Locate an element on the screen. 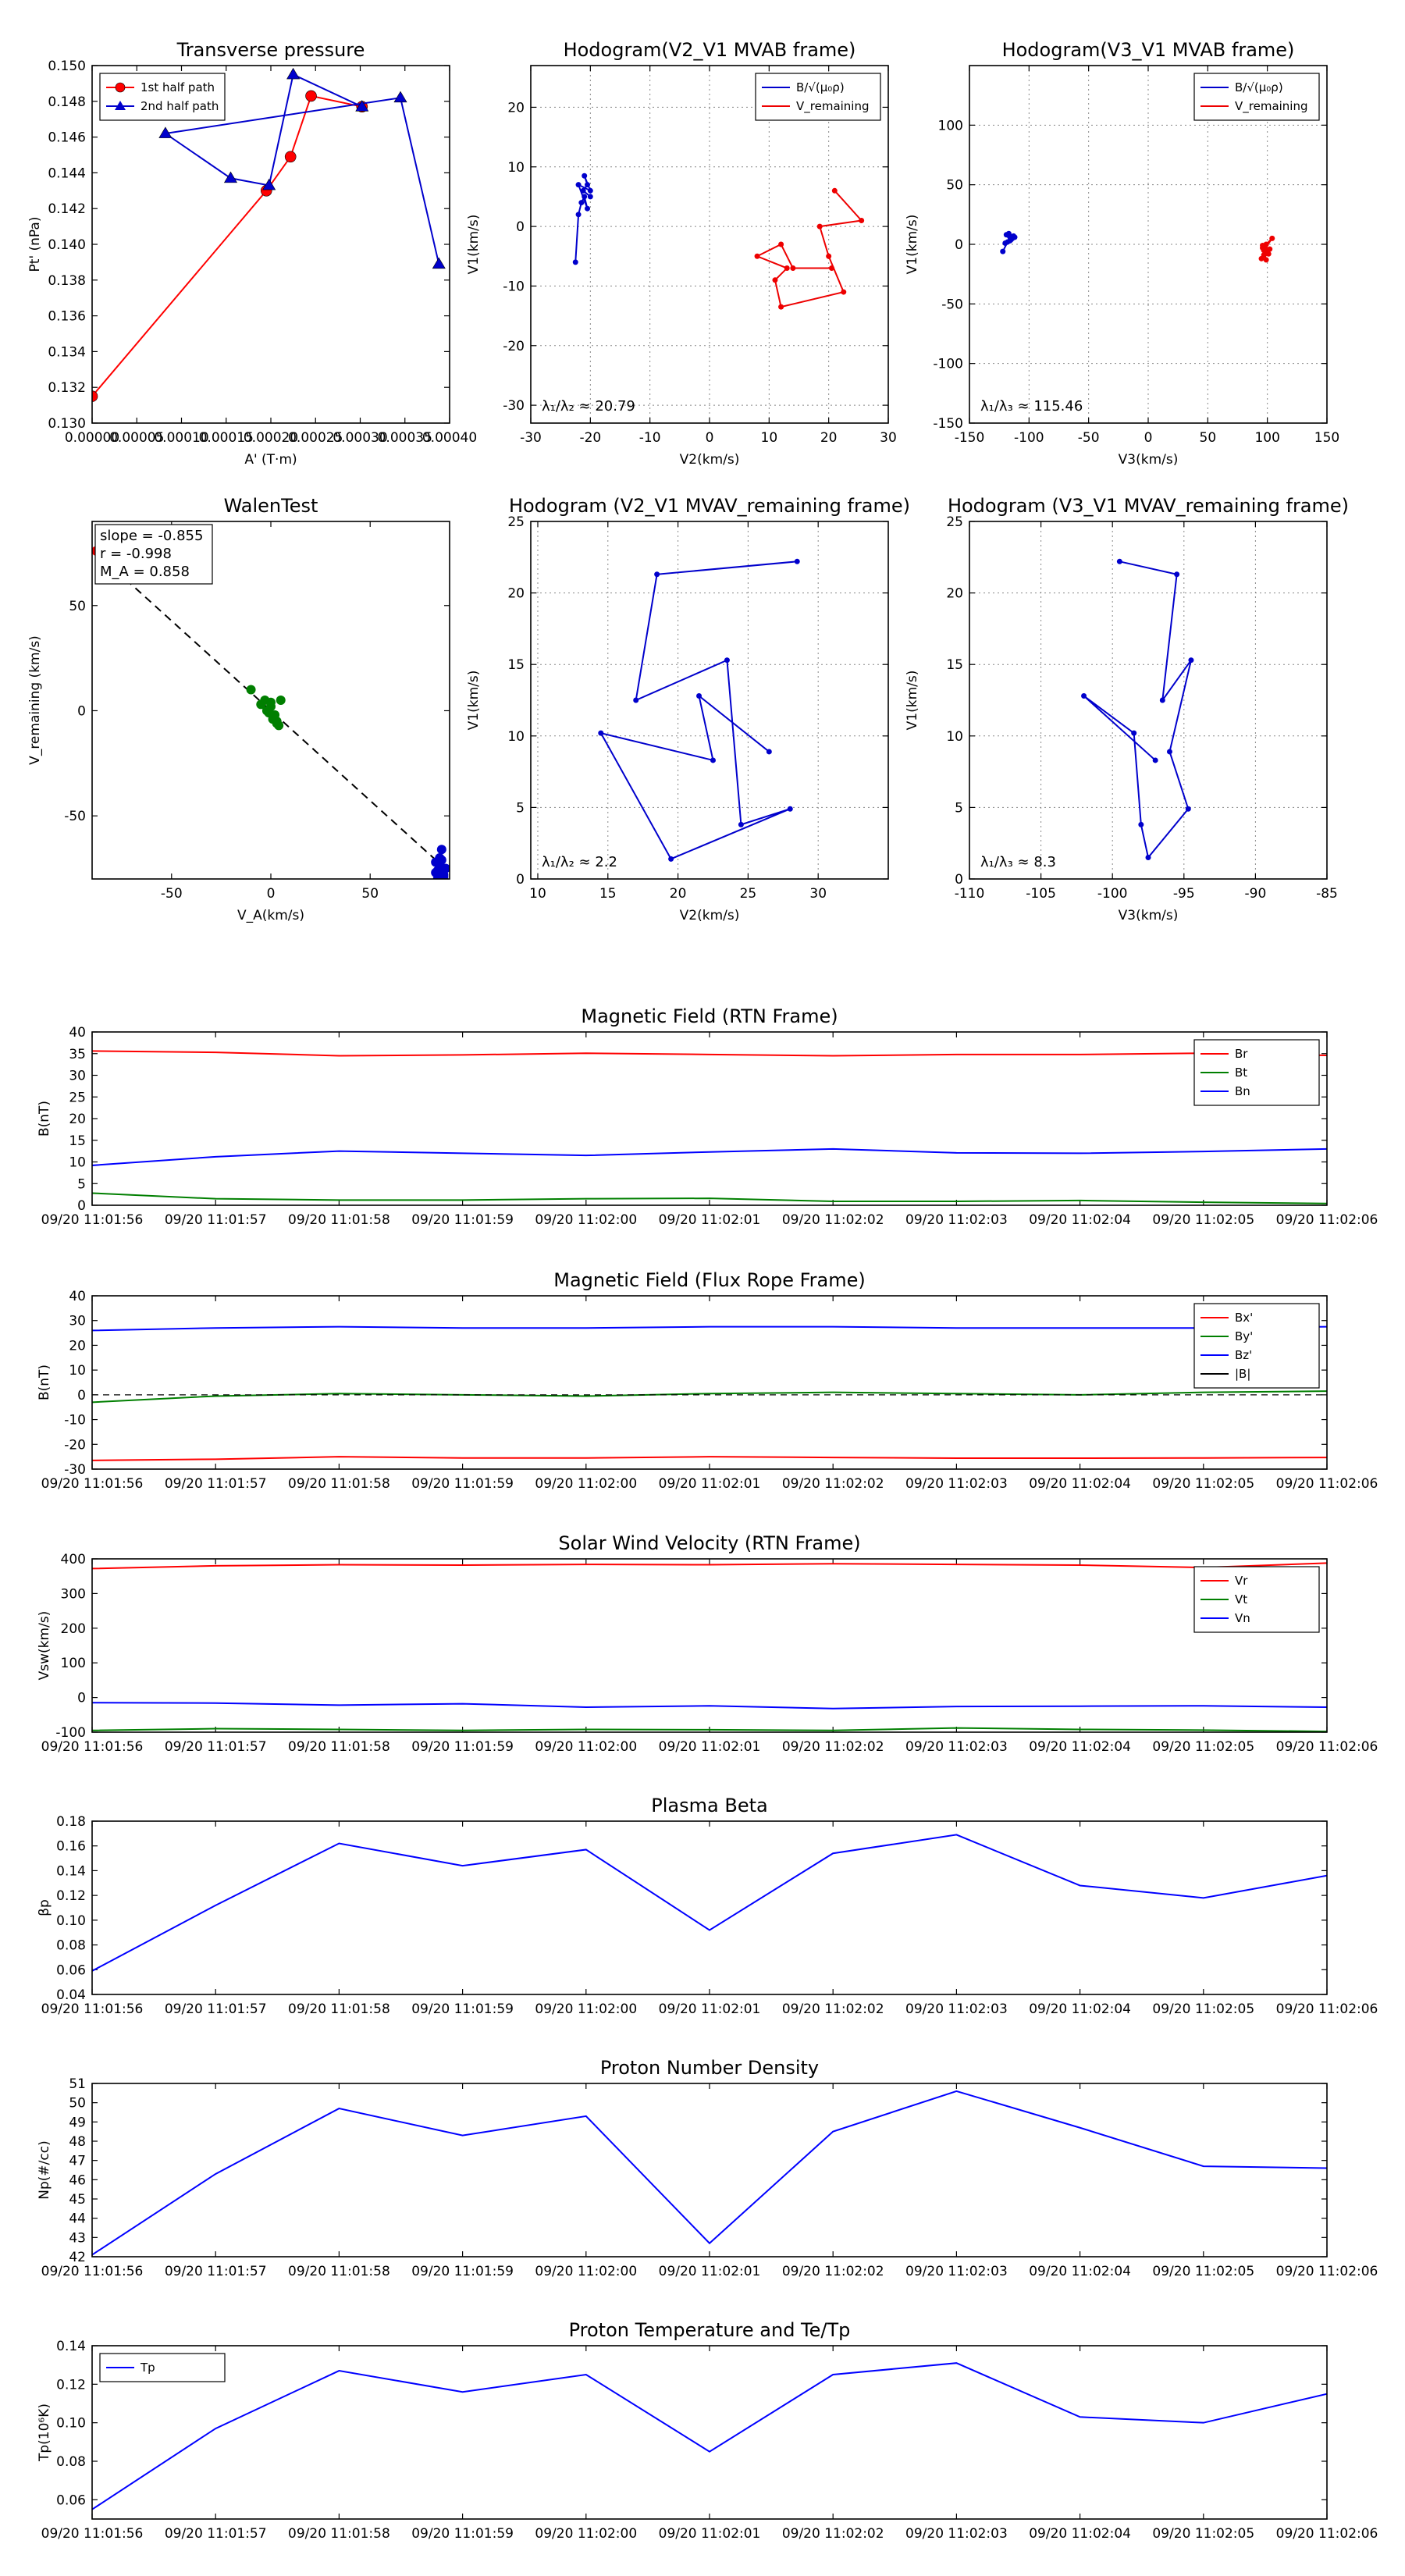  y-tick-label: 400 is located at coordinates (73, 1559).